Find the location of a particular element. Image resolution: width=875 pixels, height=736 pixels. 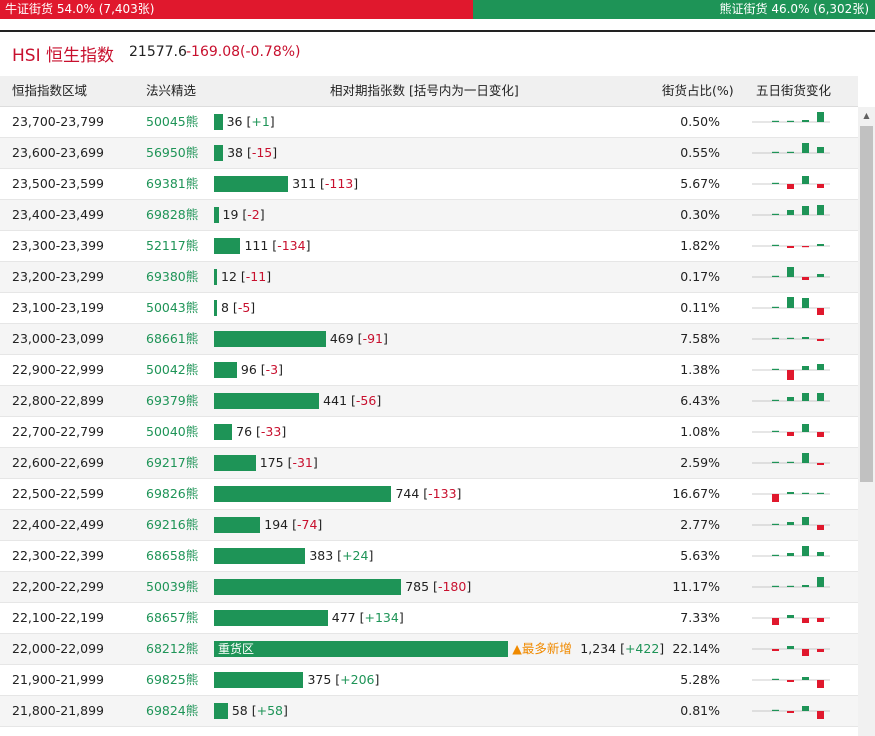

volume-count: 744 is located at coordinates (407, 493).